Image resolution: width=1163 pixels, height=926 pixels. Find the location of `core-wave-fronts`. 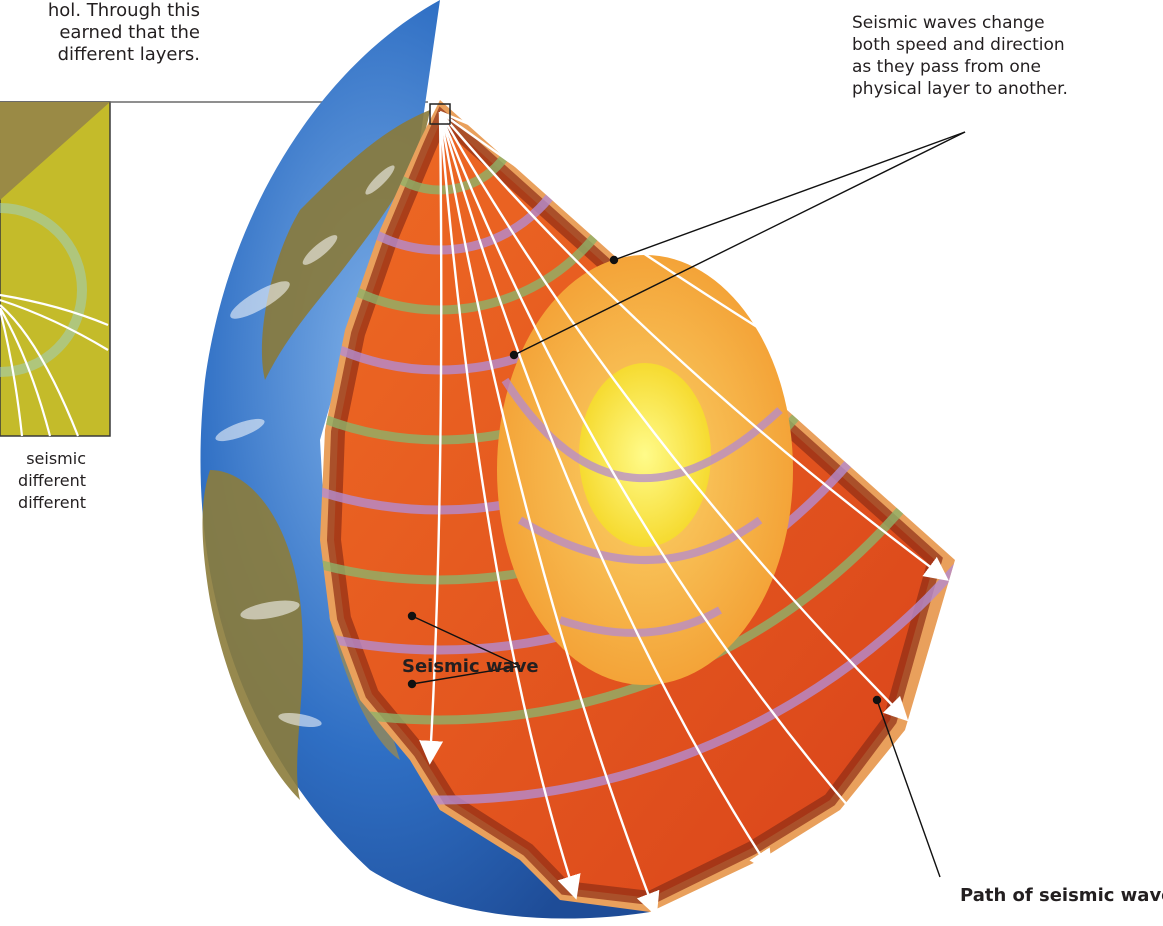

core-wave-fronts is located at coordinates (642, 507).